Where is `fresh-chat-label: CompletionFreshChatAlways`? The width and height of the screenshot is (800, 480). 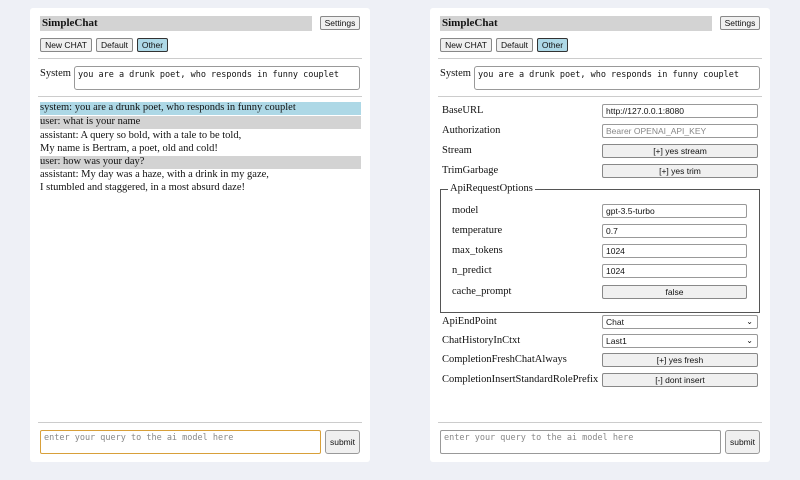
fresh-chat-label: CompletionFreshChatAlways is located at coordinates (504, 359).